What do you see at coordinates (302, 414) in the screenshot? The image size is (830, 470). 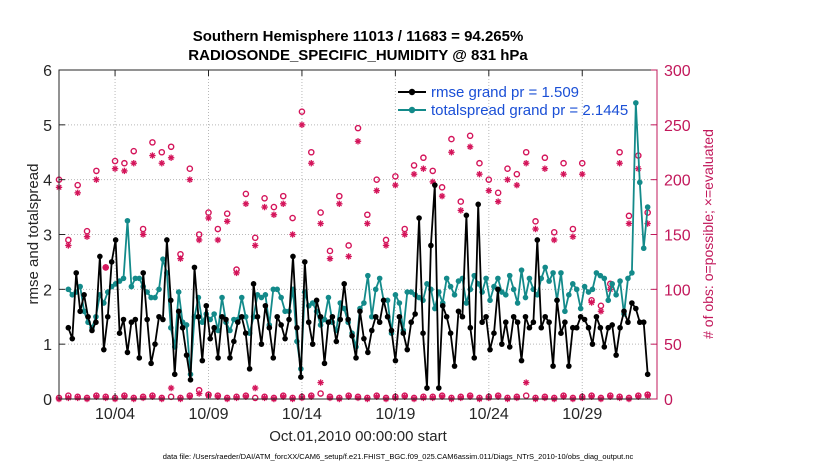 I see `x-tick-label: 10/14` at bounding box center [302, 414].